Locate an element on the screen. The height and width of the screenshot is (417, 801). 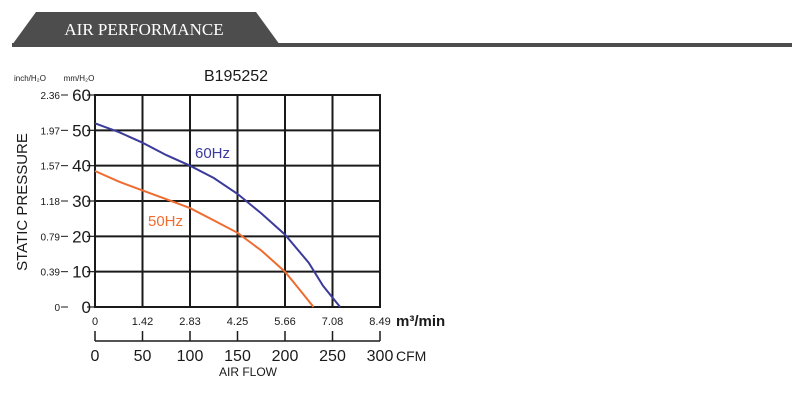
x-tick-label-cfm: 0 is located at coordinates (95, 356).